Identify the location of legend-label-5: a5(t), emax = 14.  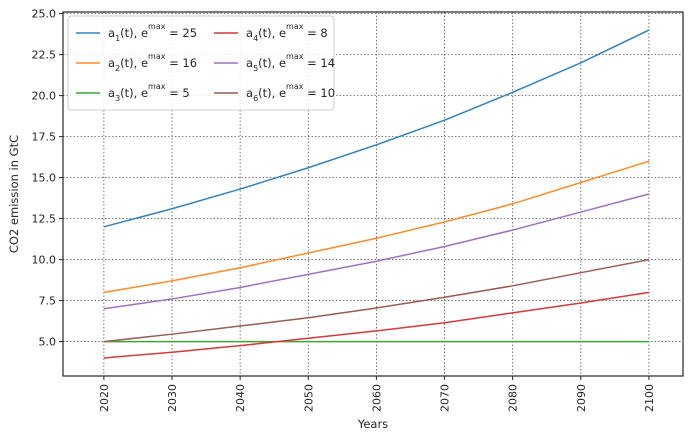
(290, 62).